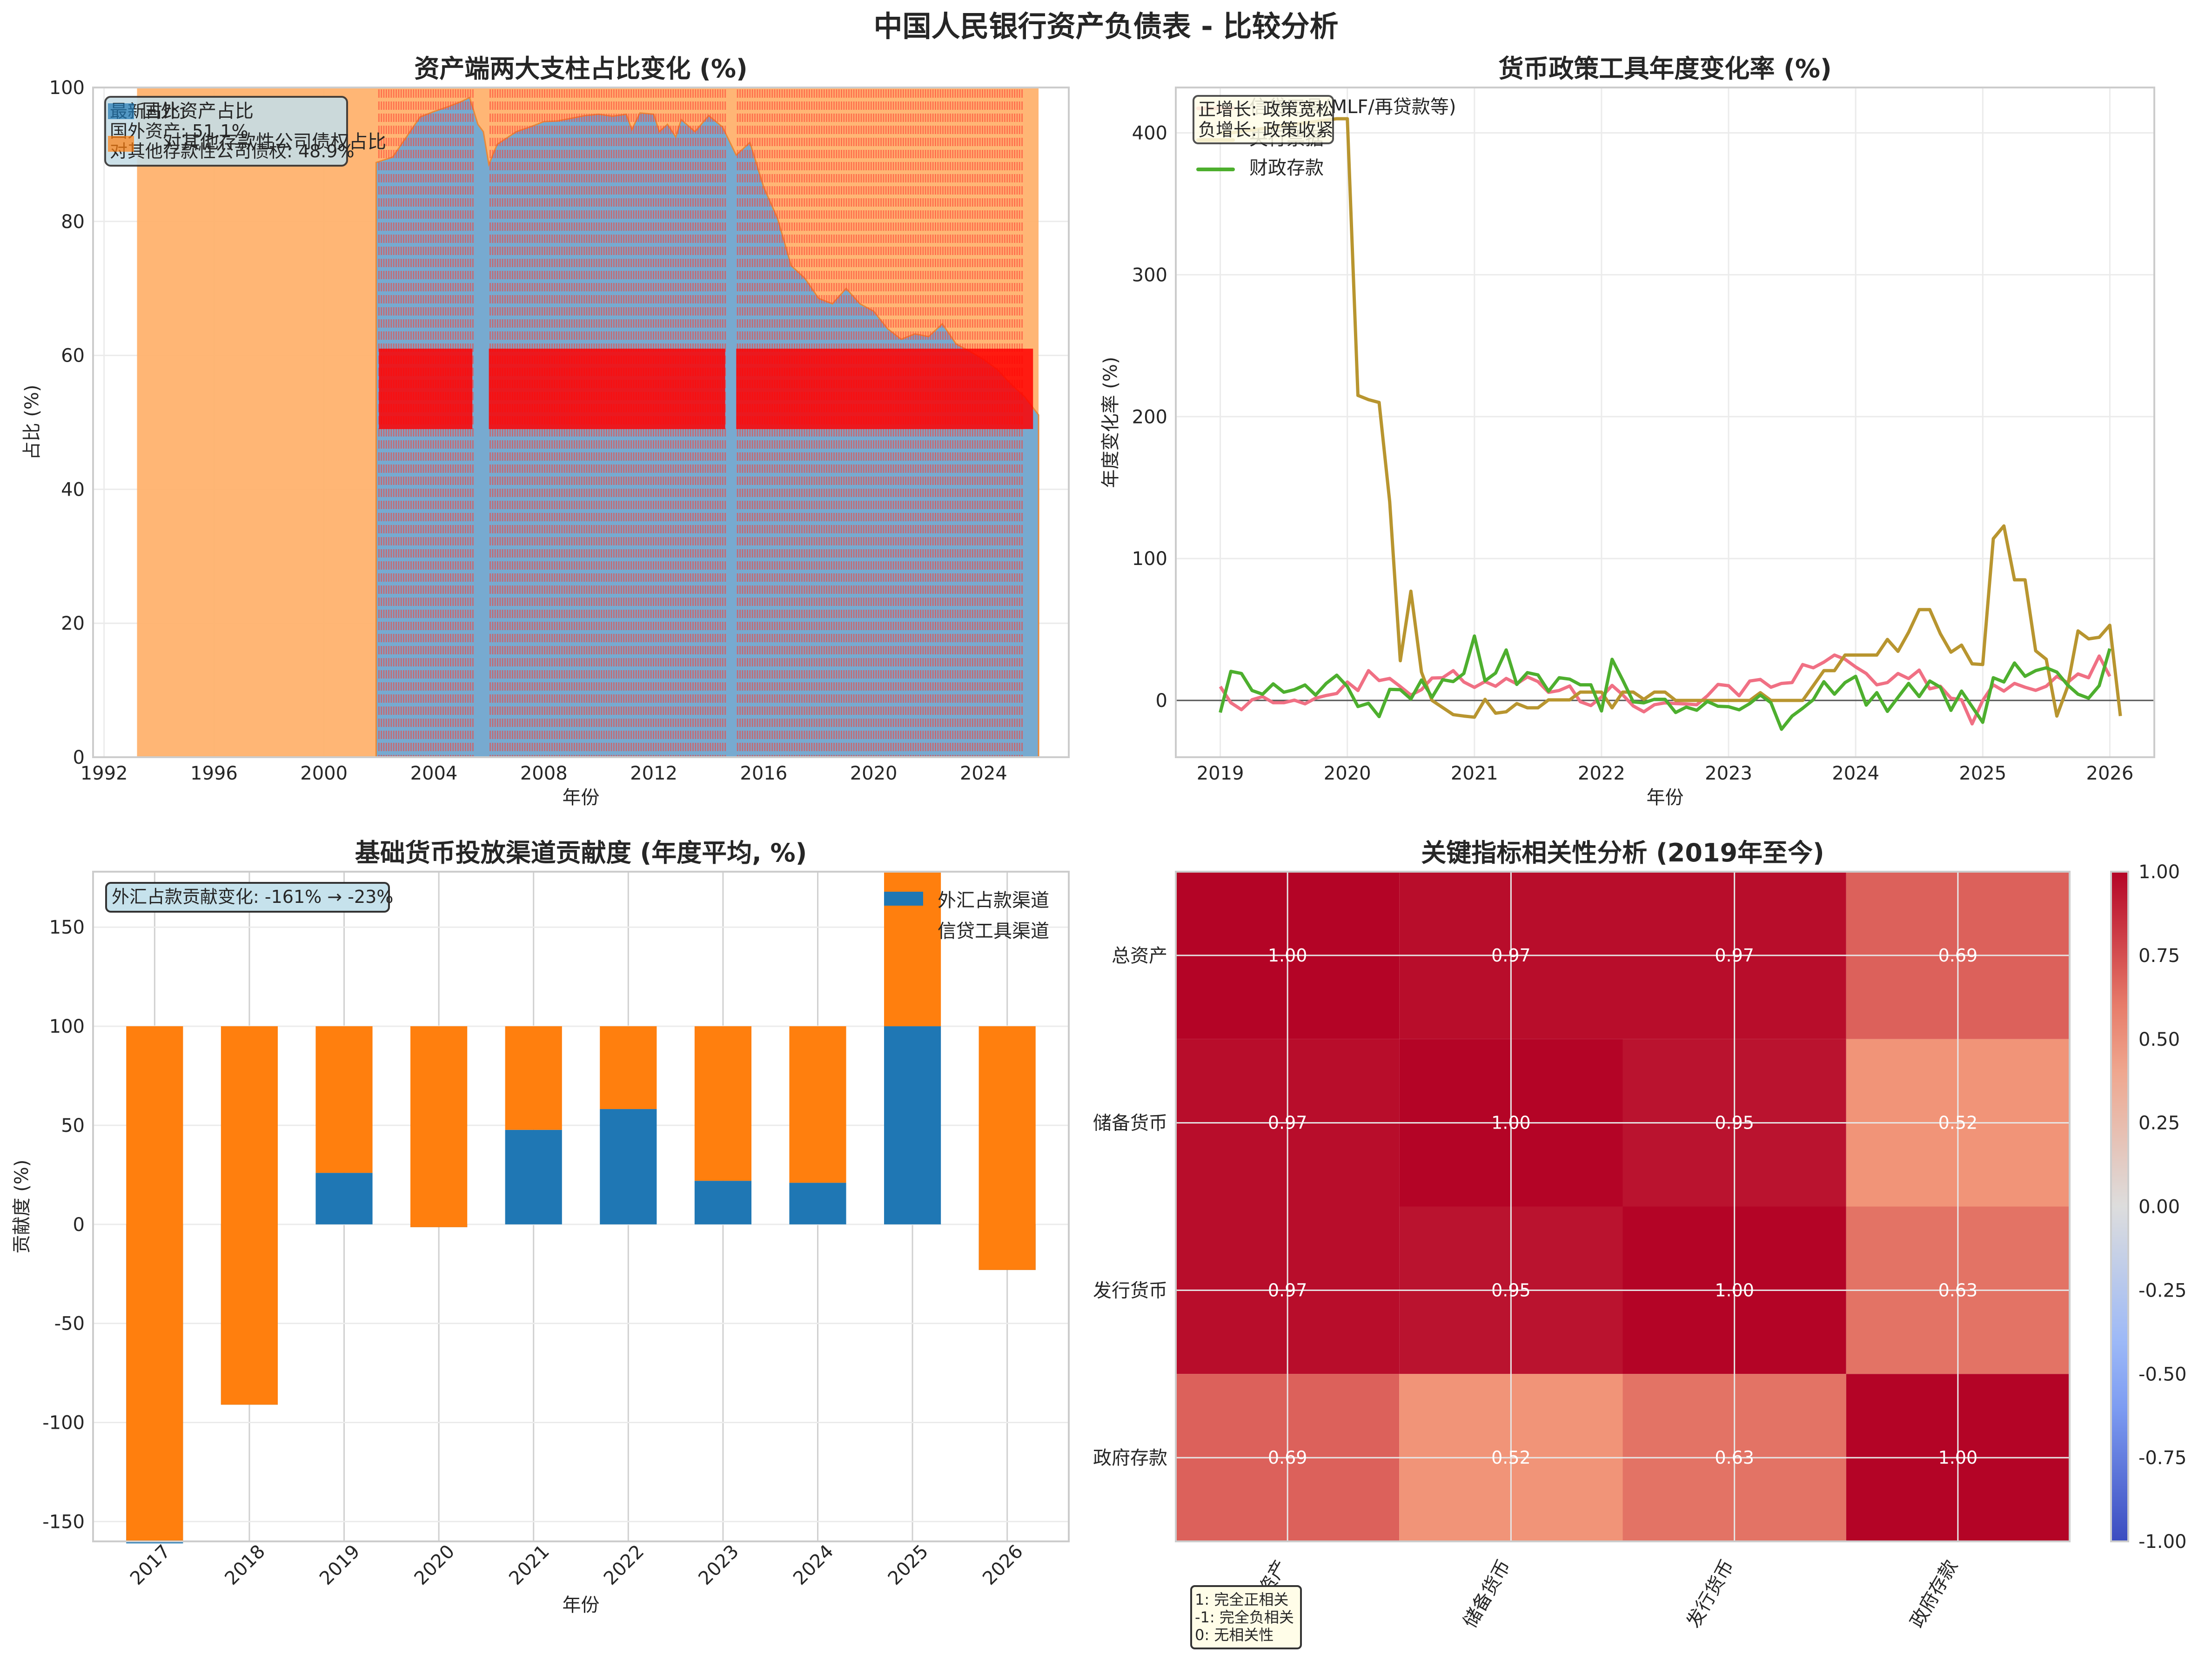  Describe the element at coordinates (1622, 852) in the screenshot. I see `chart-title: 关键指标相关性分析 (2019年至今)` at that location.